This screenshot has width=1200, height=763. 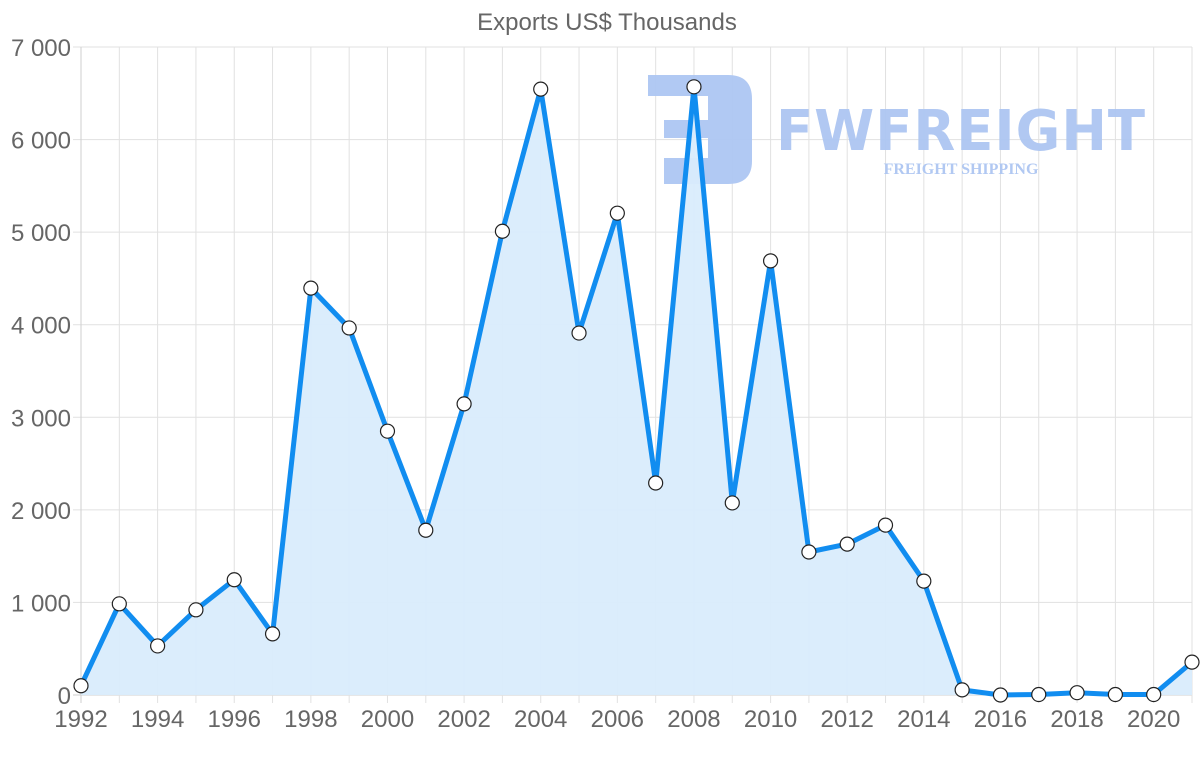 I want to click on y-axis-ticks: 0 1 000 2 000 3 000 4 000 5 000 6 000 7 000, so click(x=41, y=372).